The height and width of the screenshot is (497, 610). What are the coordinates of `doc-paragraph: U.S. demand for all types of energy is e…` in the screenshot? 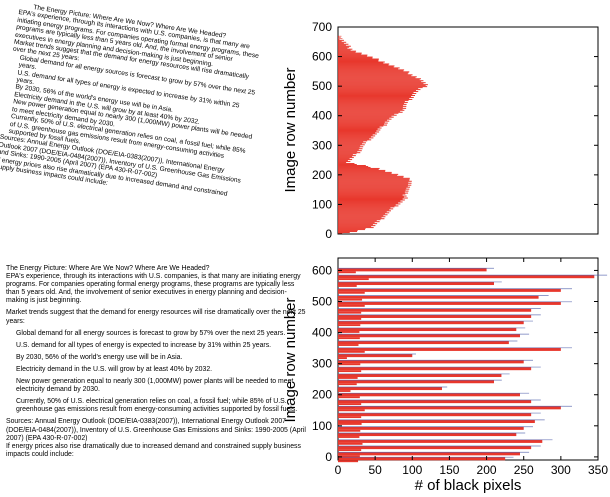 It's located at (144, 345).